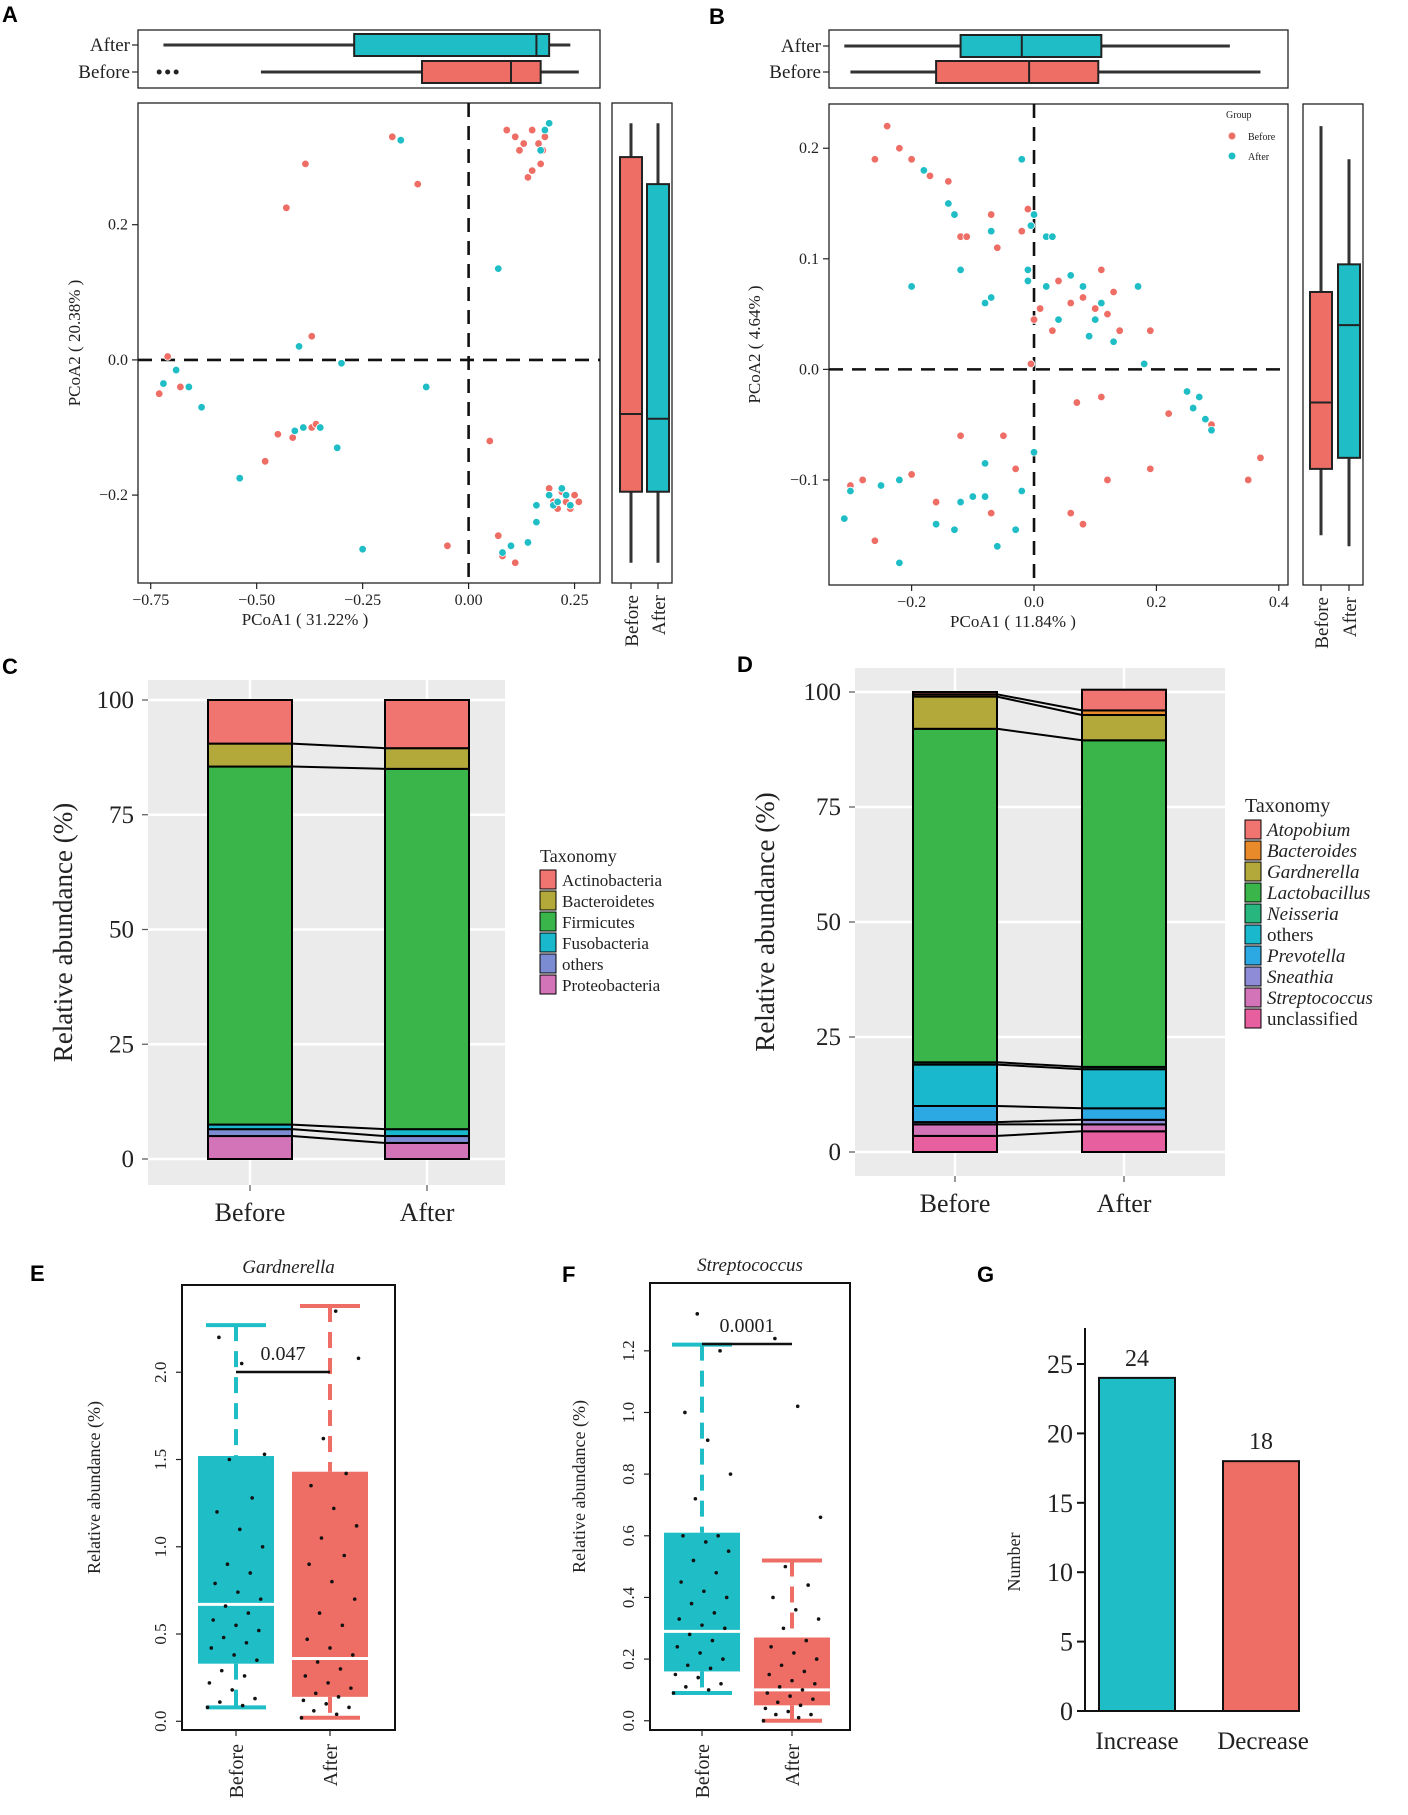 The image size is (1408, 1815). Describe the element at coordinates (338, 1127) in the screenshot. I see `panel-c-connector-line` at that location.